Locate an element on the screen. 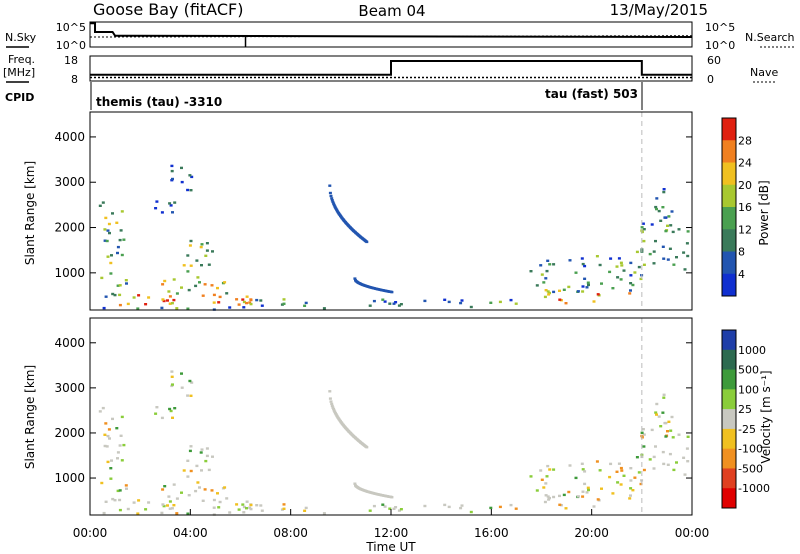  noise-tick-low-right: 10^0 is located at coordinates (720, 45).